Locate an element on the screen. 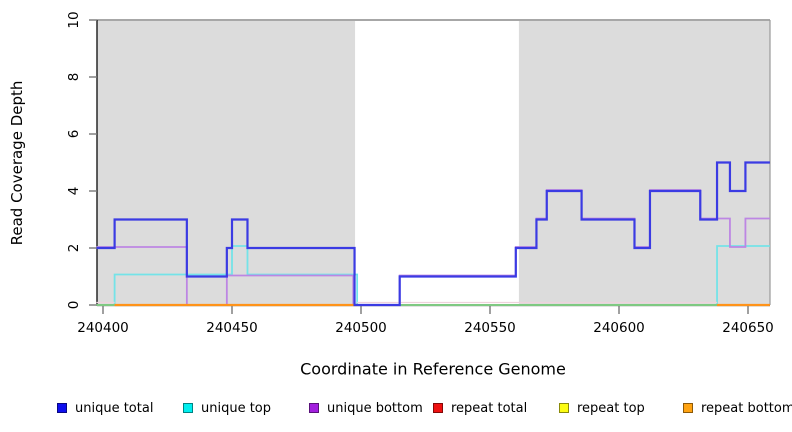 This screenshot has width=792, height=432. y-tick-label: 0 is located at coordinates (74, 305).